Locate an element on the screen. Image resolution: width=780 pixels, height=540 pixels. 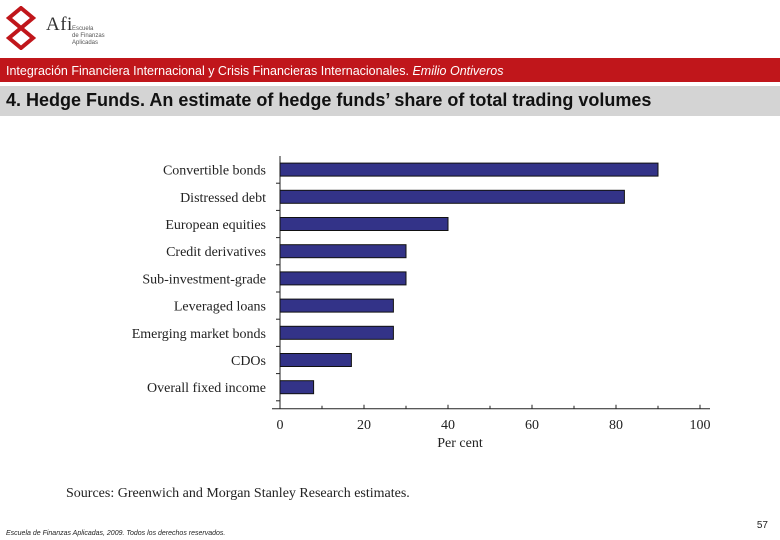
afi-logo-icon is located at coordinates (21, 28).